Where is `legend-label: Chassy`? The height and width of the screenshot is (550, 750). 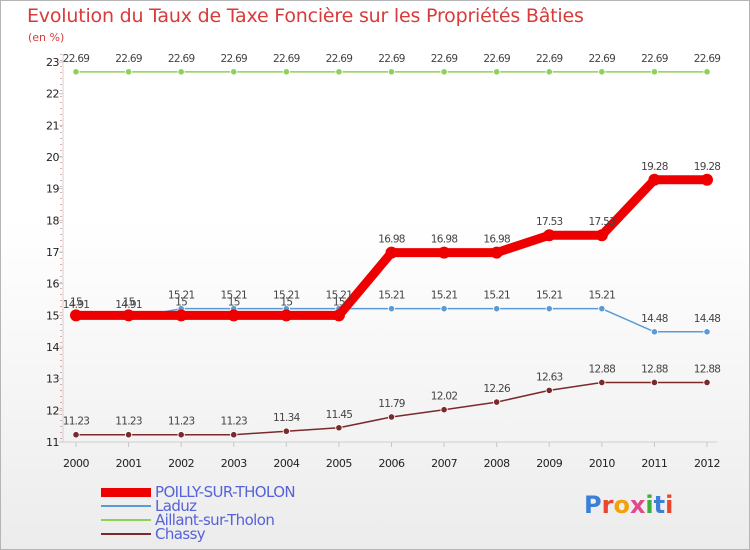 legend-label: Chassy is located at coordinates (180, 534).